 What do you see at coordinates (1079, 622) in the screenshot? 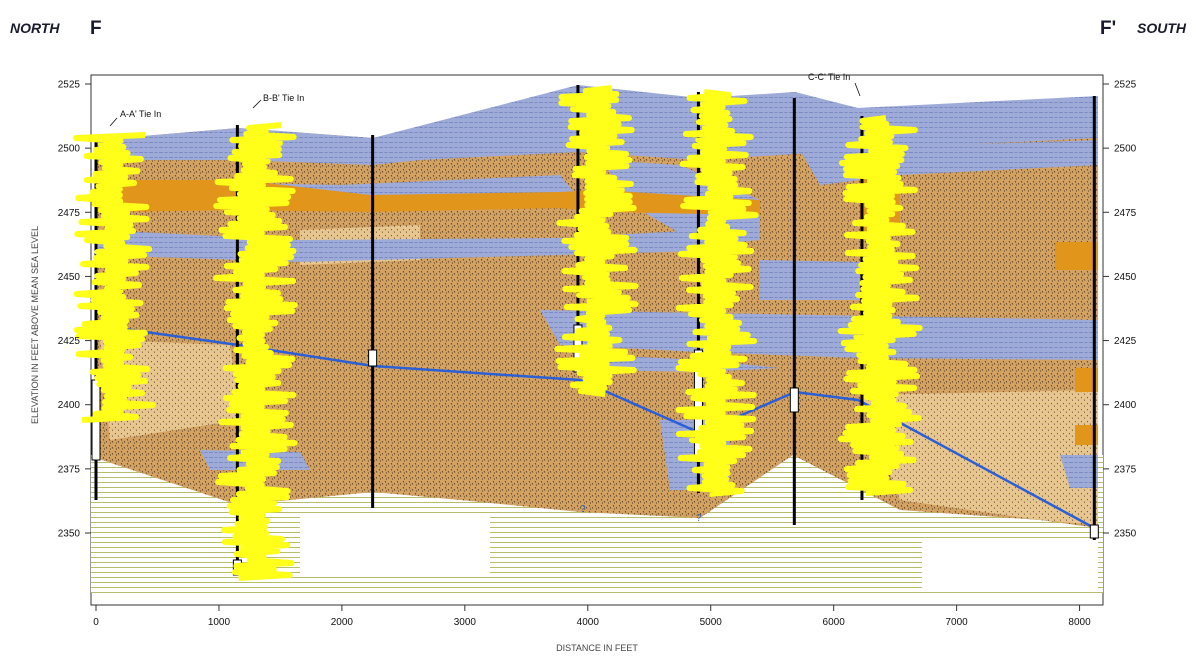
I see `x-tick-label: 8000` at bounding box center [1079, 622].